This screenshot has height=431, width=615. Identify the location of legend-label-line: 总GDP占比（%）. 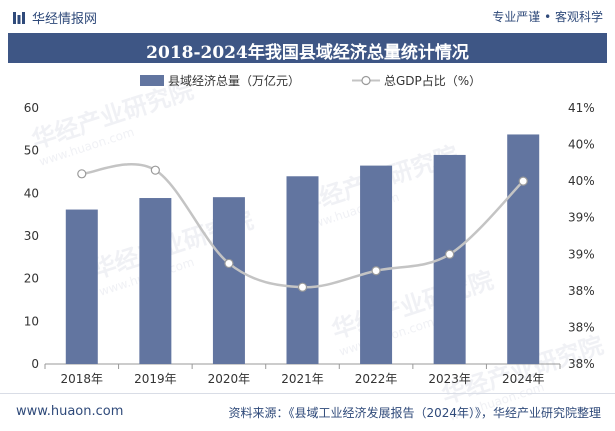
(432, 80).